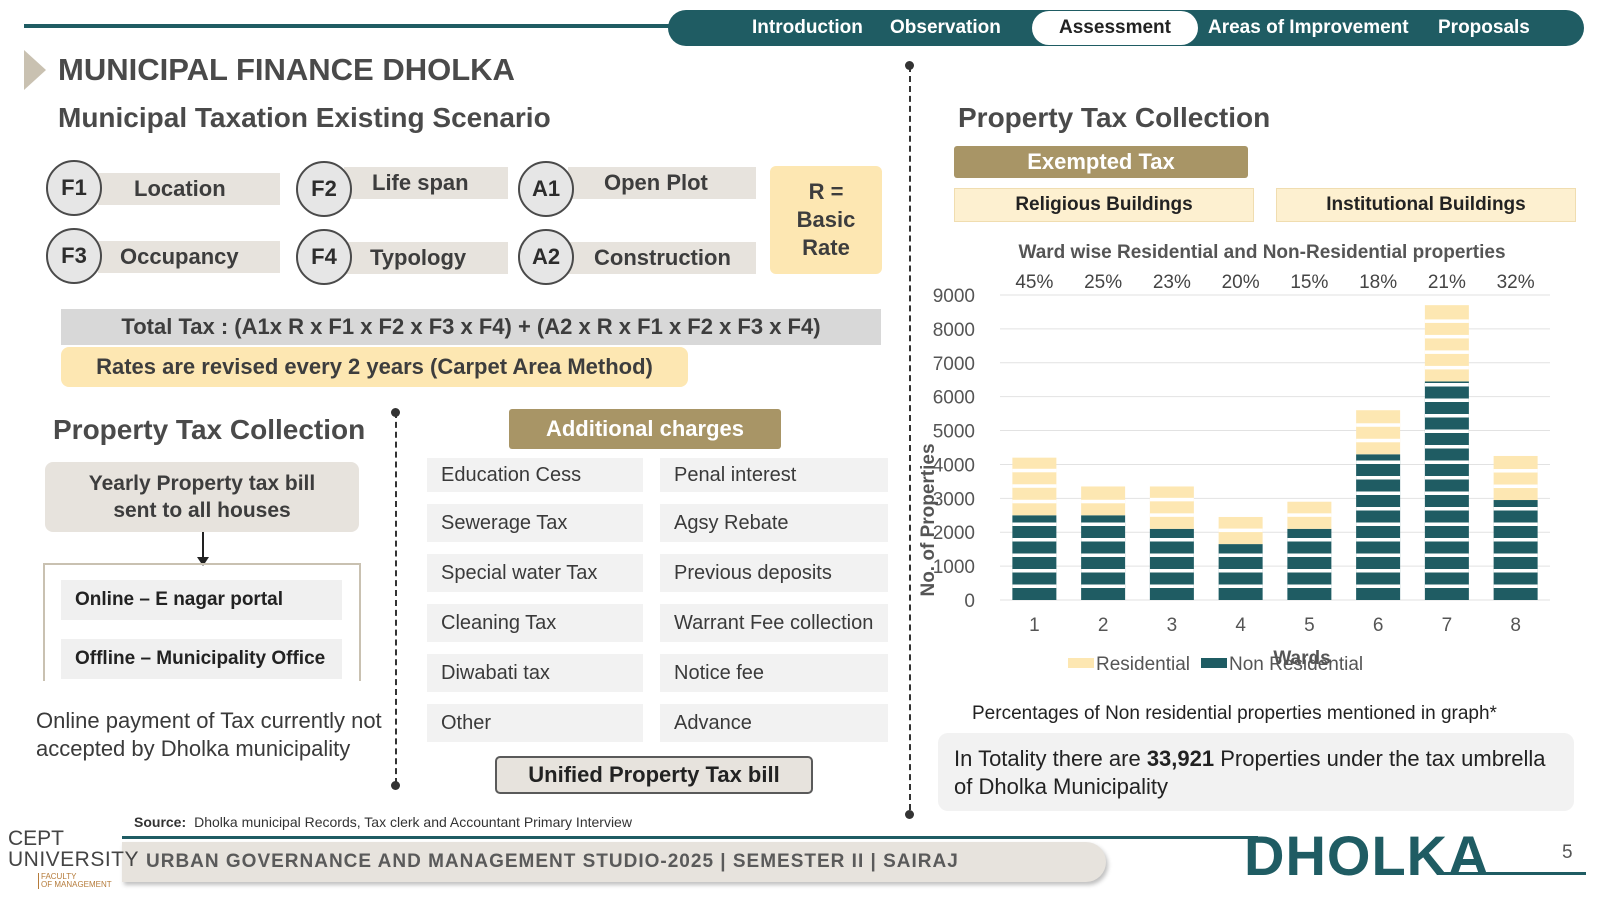  Describe the element at coordinates (1296, 664) in the screenshot. I see `legend-label: Non Residential` at that location.